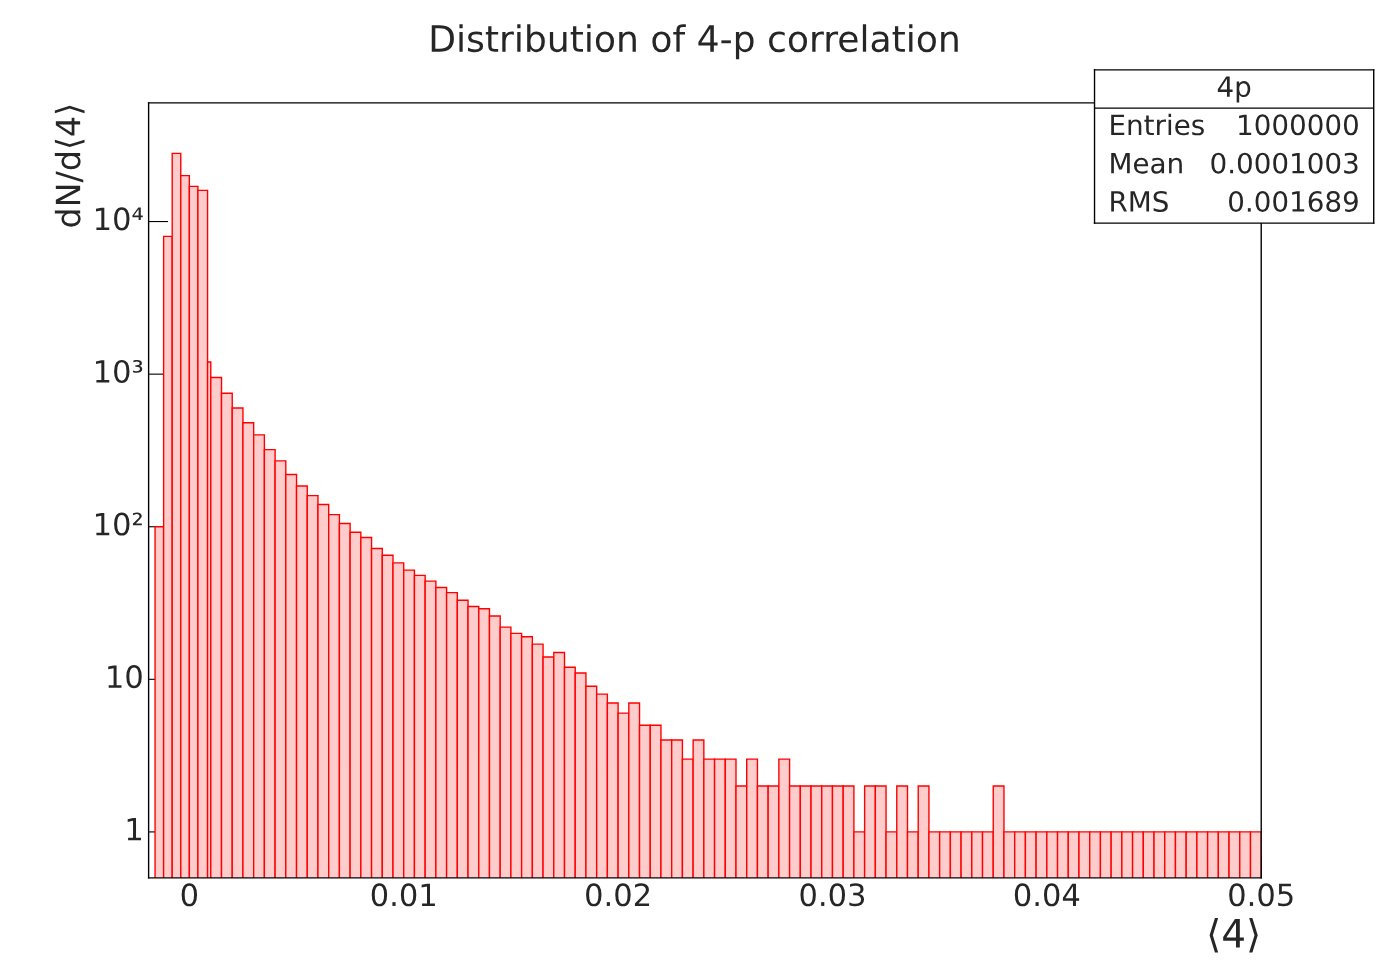  Describe the element at coordinates (694, 42) in the screenshot. I see `chart-title: Distribution of 4-p correlation` at that location.